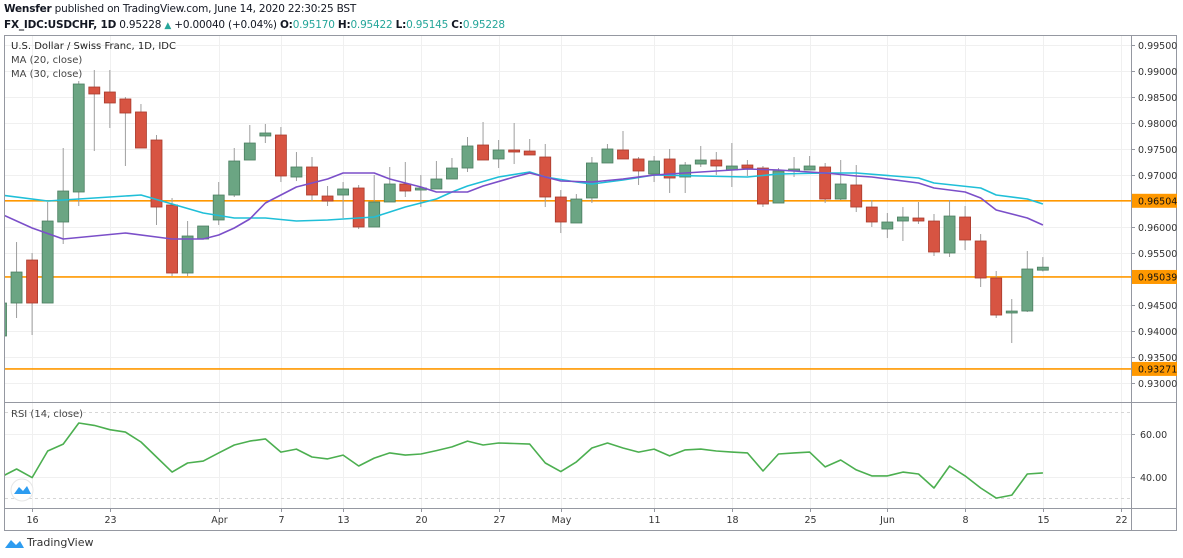  What do you see at coordinates (46, 60) in the screenshot?
I see `legend-ma20: MA (20, close)` at bounding box center [46, 60].